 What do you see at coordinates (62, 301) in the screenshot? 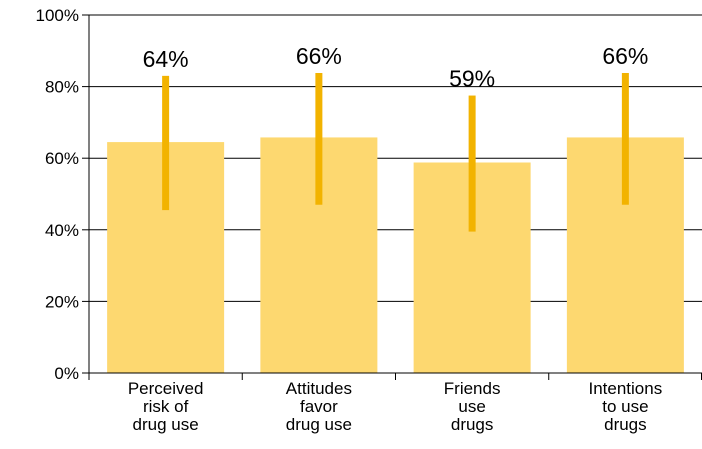
I see `y-tick-label: 20%` at bounding box center [62, 301].